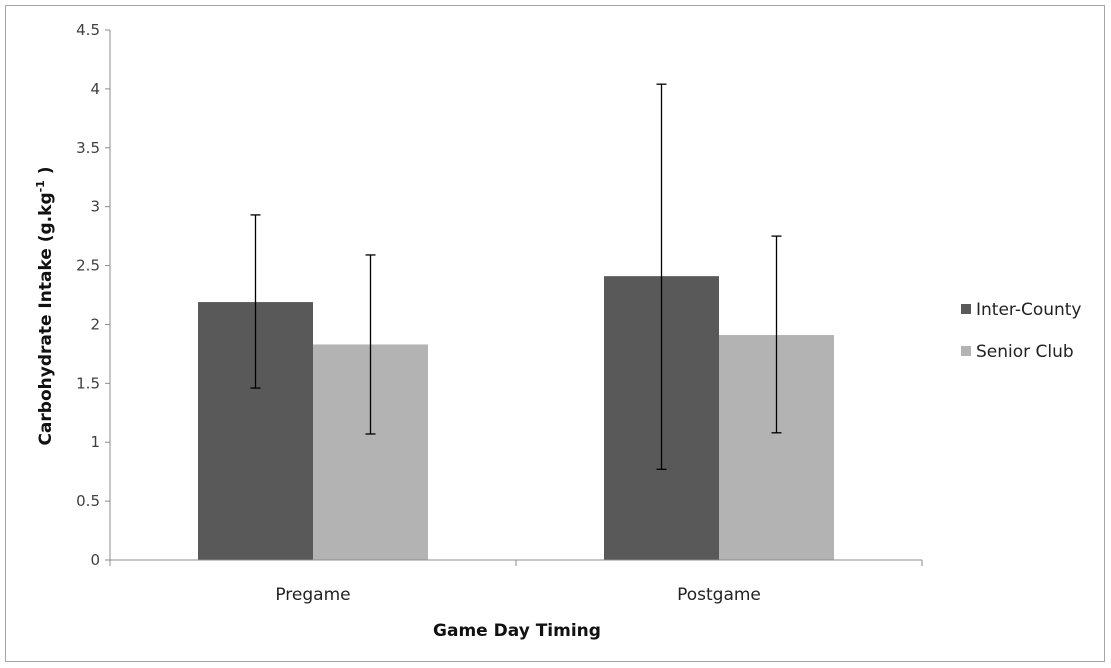 This screenshot has width=1111, height=668. Describe the element at coordinates (1025, 352) in the screenshot. I see `legend-label: Senior Club` at that location.